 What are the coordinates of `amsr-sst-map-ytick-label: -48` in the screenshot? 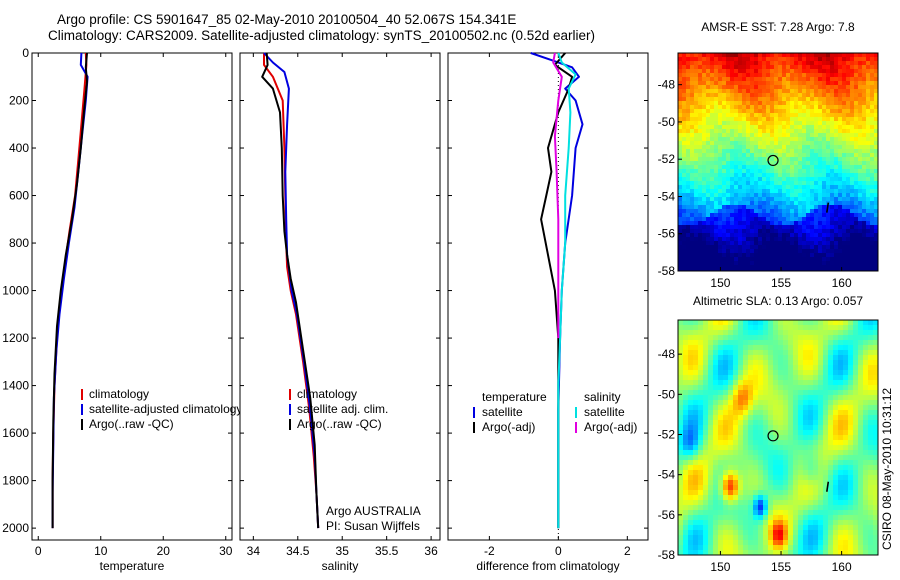 It's located at (667, 85).